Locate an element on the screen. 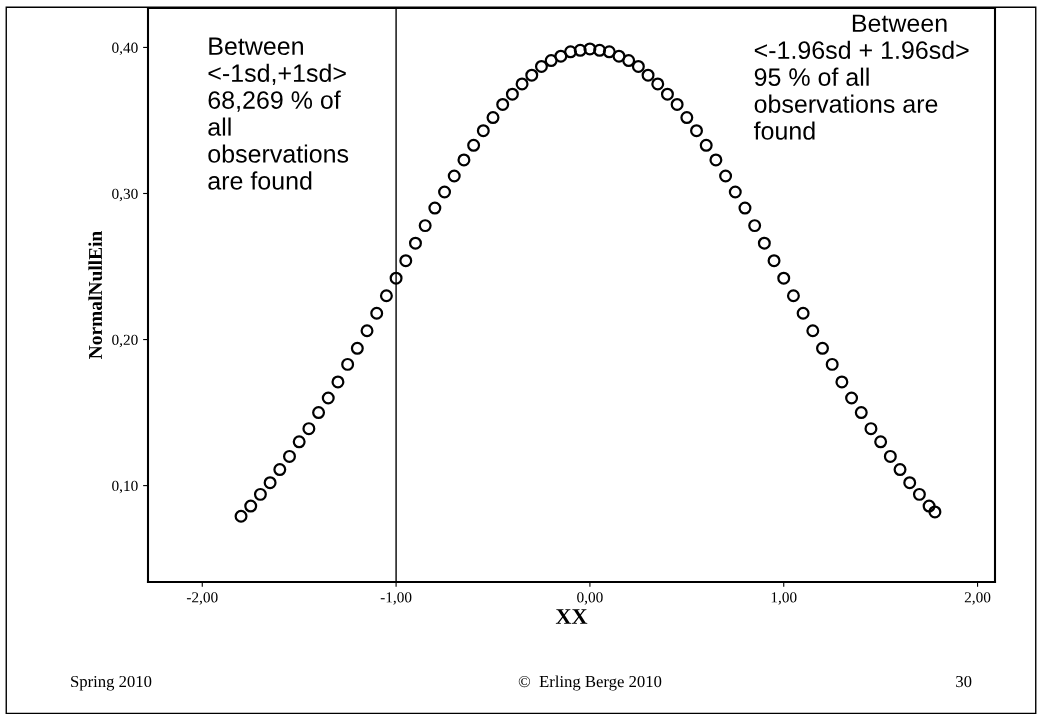 This screenshot has height=722, width=1042. text: 30 is located at coordinates (964, 681).